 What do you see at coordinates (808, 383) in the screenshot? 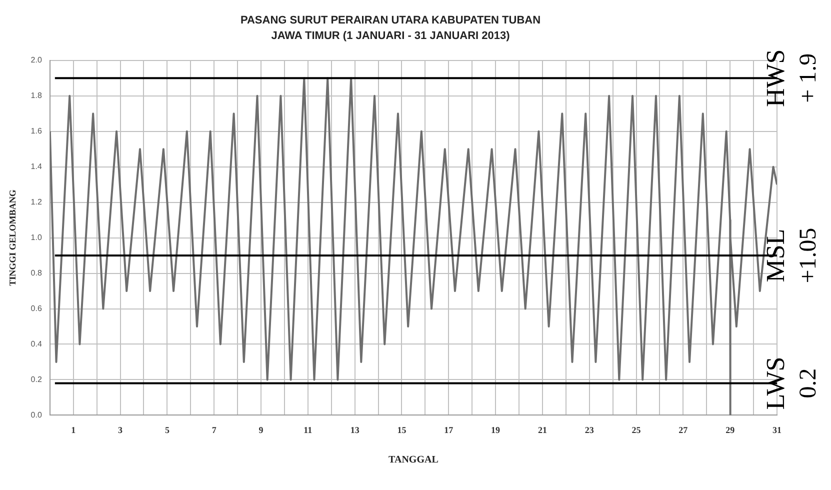
I see `text: 0.2` at bounding box center [808, 383].